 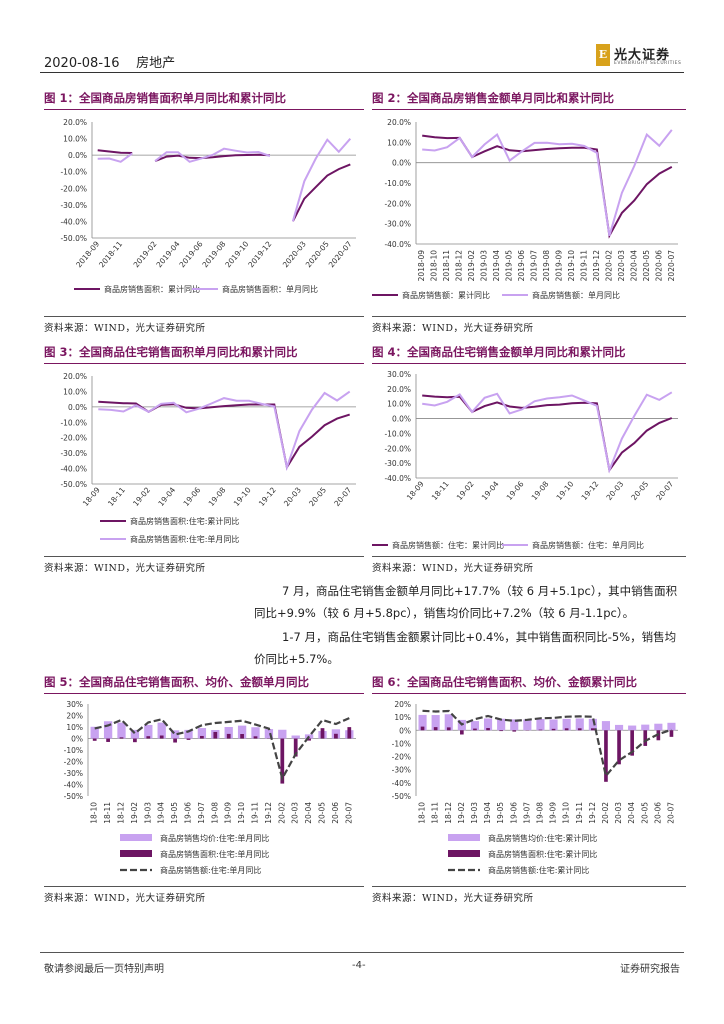 I want to click on x-tick-label: 2020-06, so click(x=658, y=266).